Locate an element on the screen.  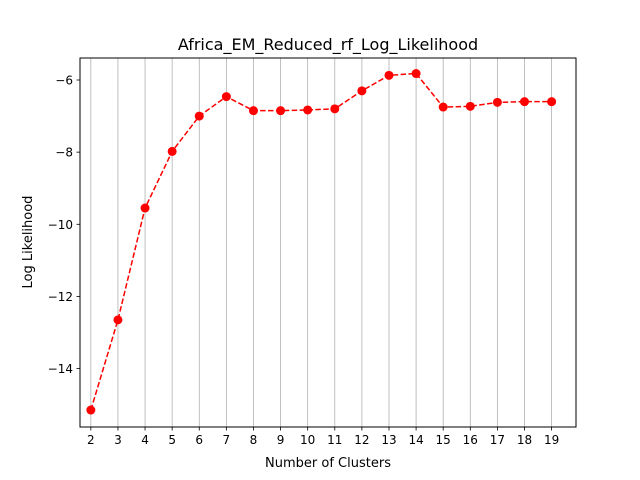
x-tick-label: 18 is located at coordinates (524, 440).